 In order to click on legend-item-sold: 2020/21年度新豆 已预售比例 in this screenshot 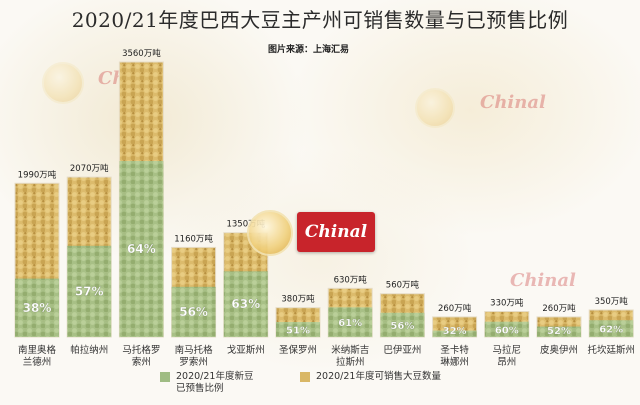, I will do `click(206, 383)`.